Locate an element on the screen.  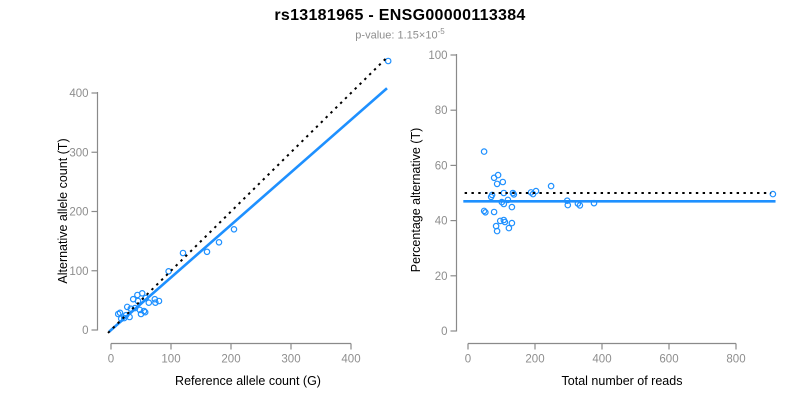
page-title: rs13181965 - ENSG00000113384 is located at coordinates (400, 15).